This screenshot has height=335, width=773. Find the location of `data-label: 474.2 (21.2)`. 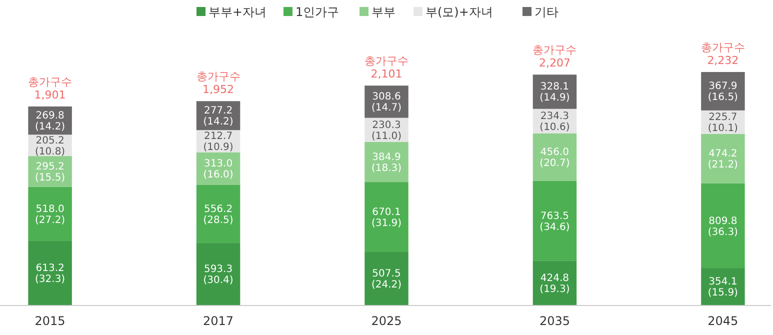

data-label: 474.2 (21.2) is located at coordinates (723, 159).